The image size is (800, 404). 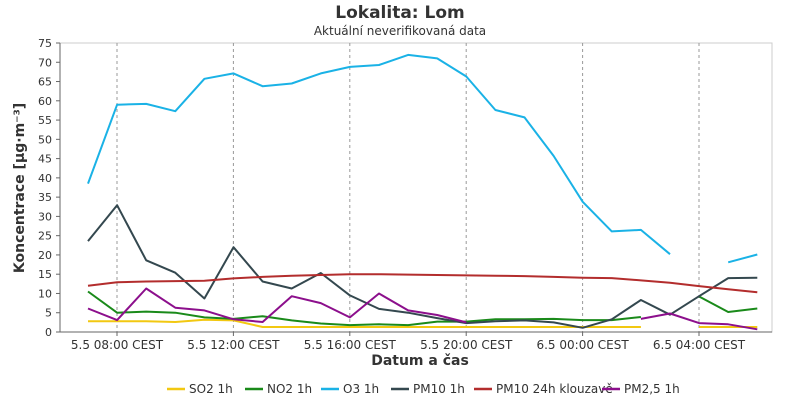 What do you see at coordinates (45, 82) in the screenshot?
I see `y-tick-label: 65` at bounding box center [45, 82].